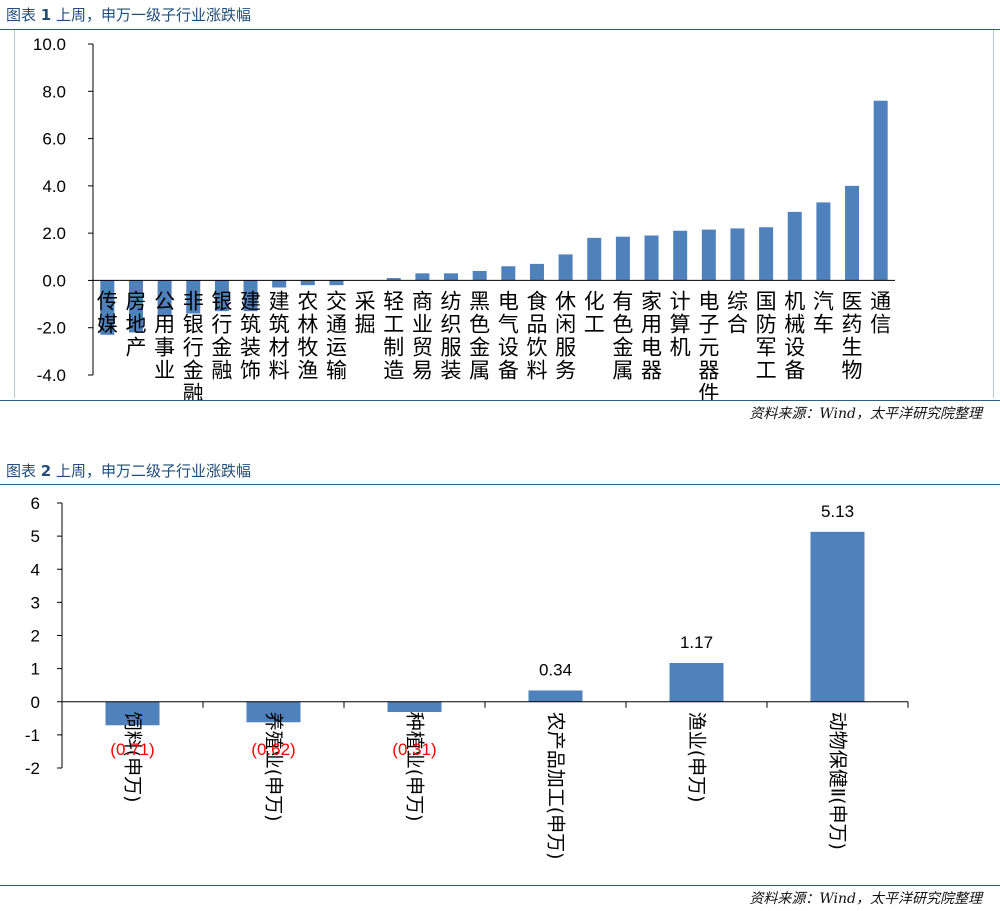 Image resolution: width=1000 pixels, height=911 pixels. What do you see at coordinates (279, 347) in the screenshot?
I see `chart1-category-label: 材` at bounding box center [279, 347].